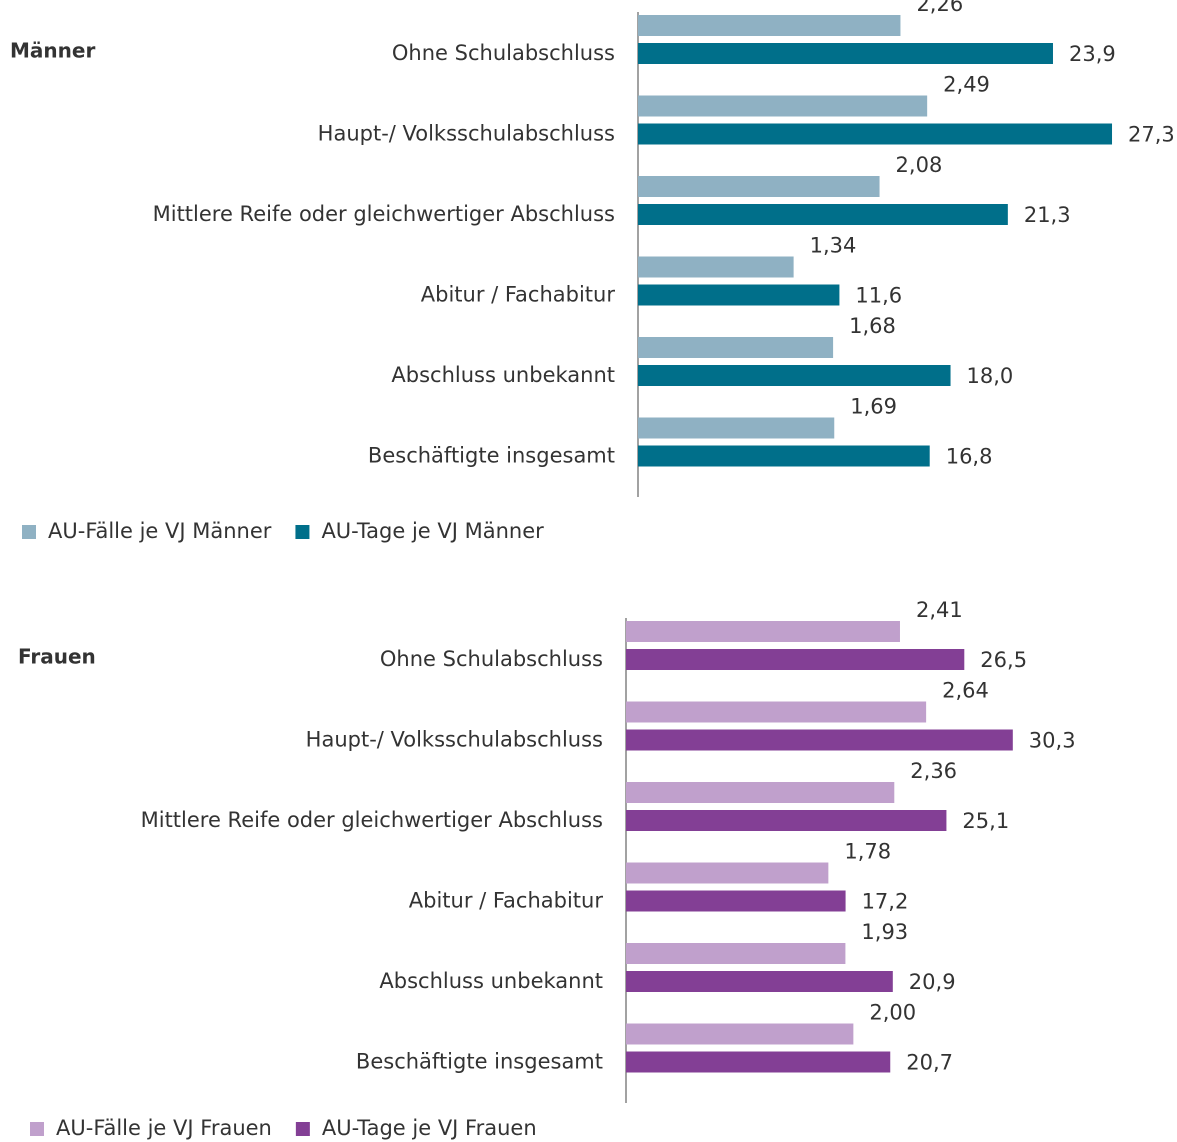 The image size is (1177, 1142). Describe the element at coordinates (833, 246) in the screenshot. I see `value-label: 1,34` at that location.